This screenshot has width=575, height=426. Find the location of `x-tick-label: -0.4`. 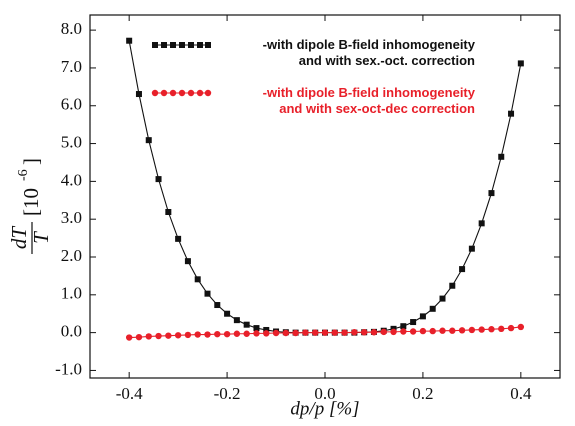

x-tick-label: -0.4 is located at coordinates (129, 393).